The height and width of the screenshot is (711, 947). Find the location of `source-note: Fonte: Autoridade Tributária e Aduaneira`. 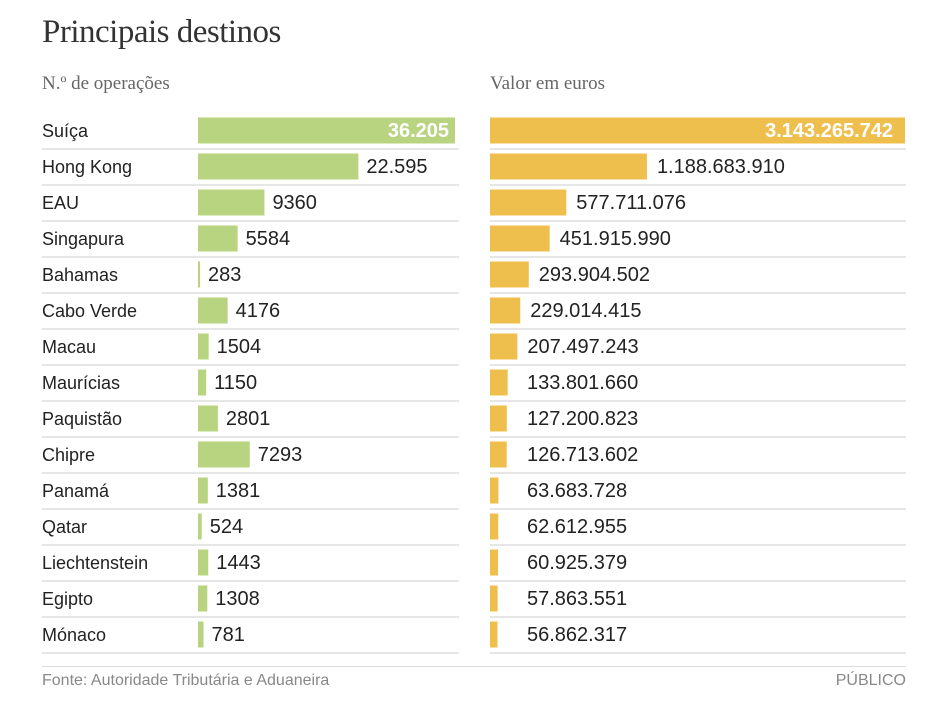

source-note: Fonte: Autoridade Tributária e Aduaneira is located at coordinates (186, 680).